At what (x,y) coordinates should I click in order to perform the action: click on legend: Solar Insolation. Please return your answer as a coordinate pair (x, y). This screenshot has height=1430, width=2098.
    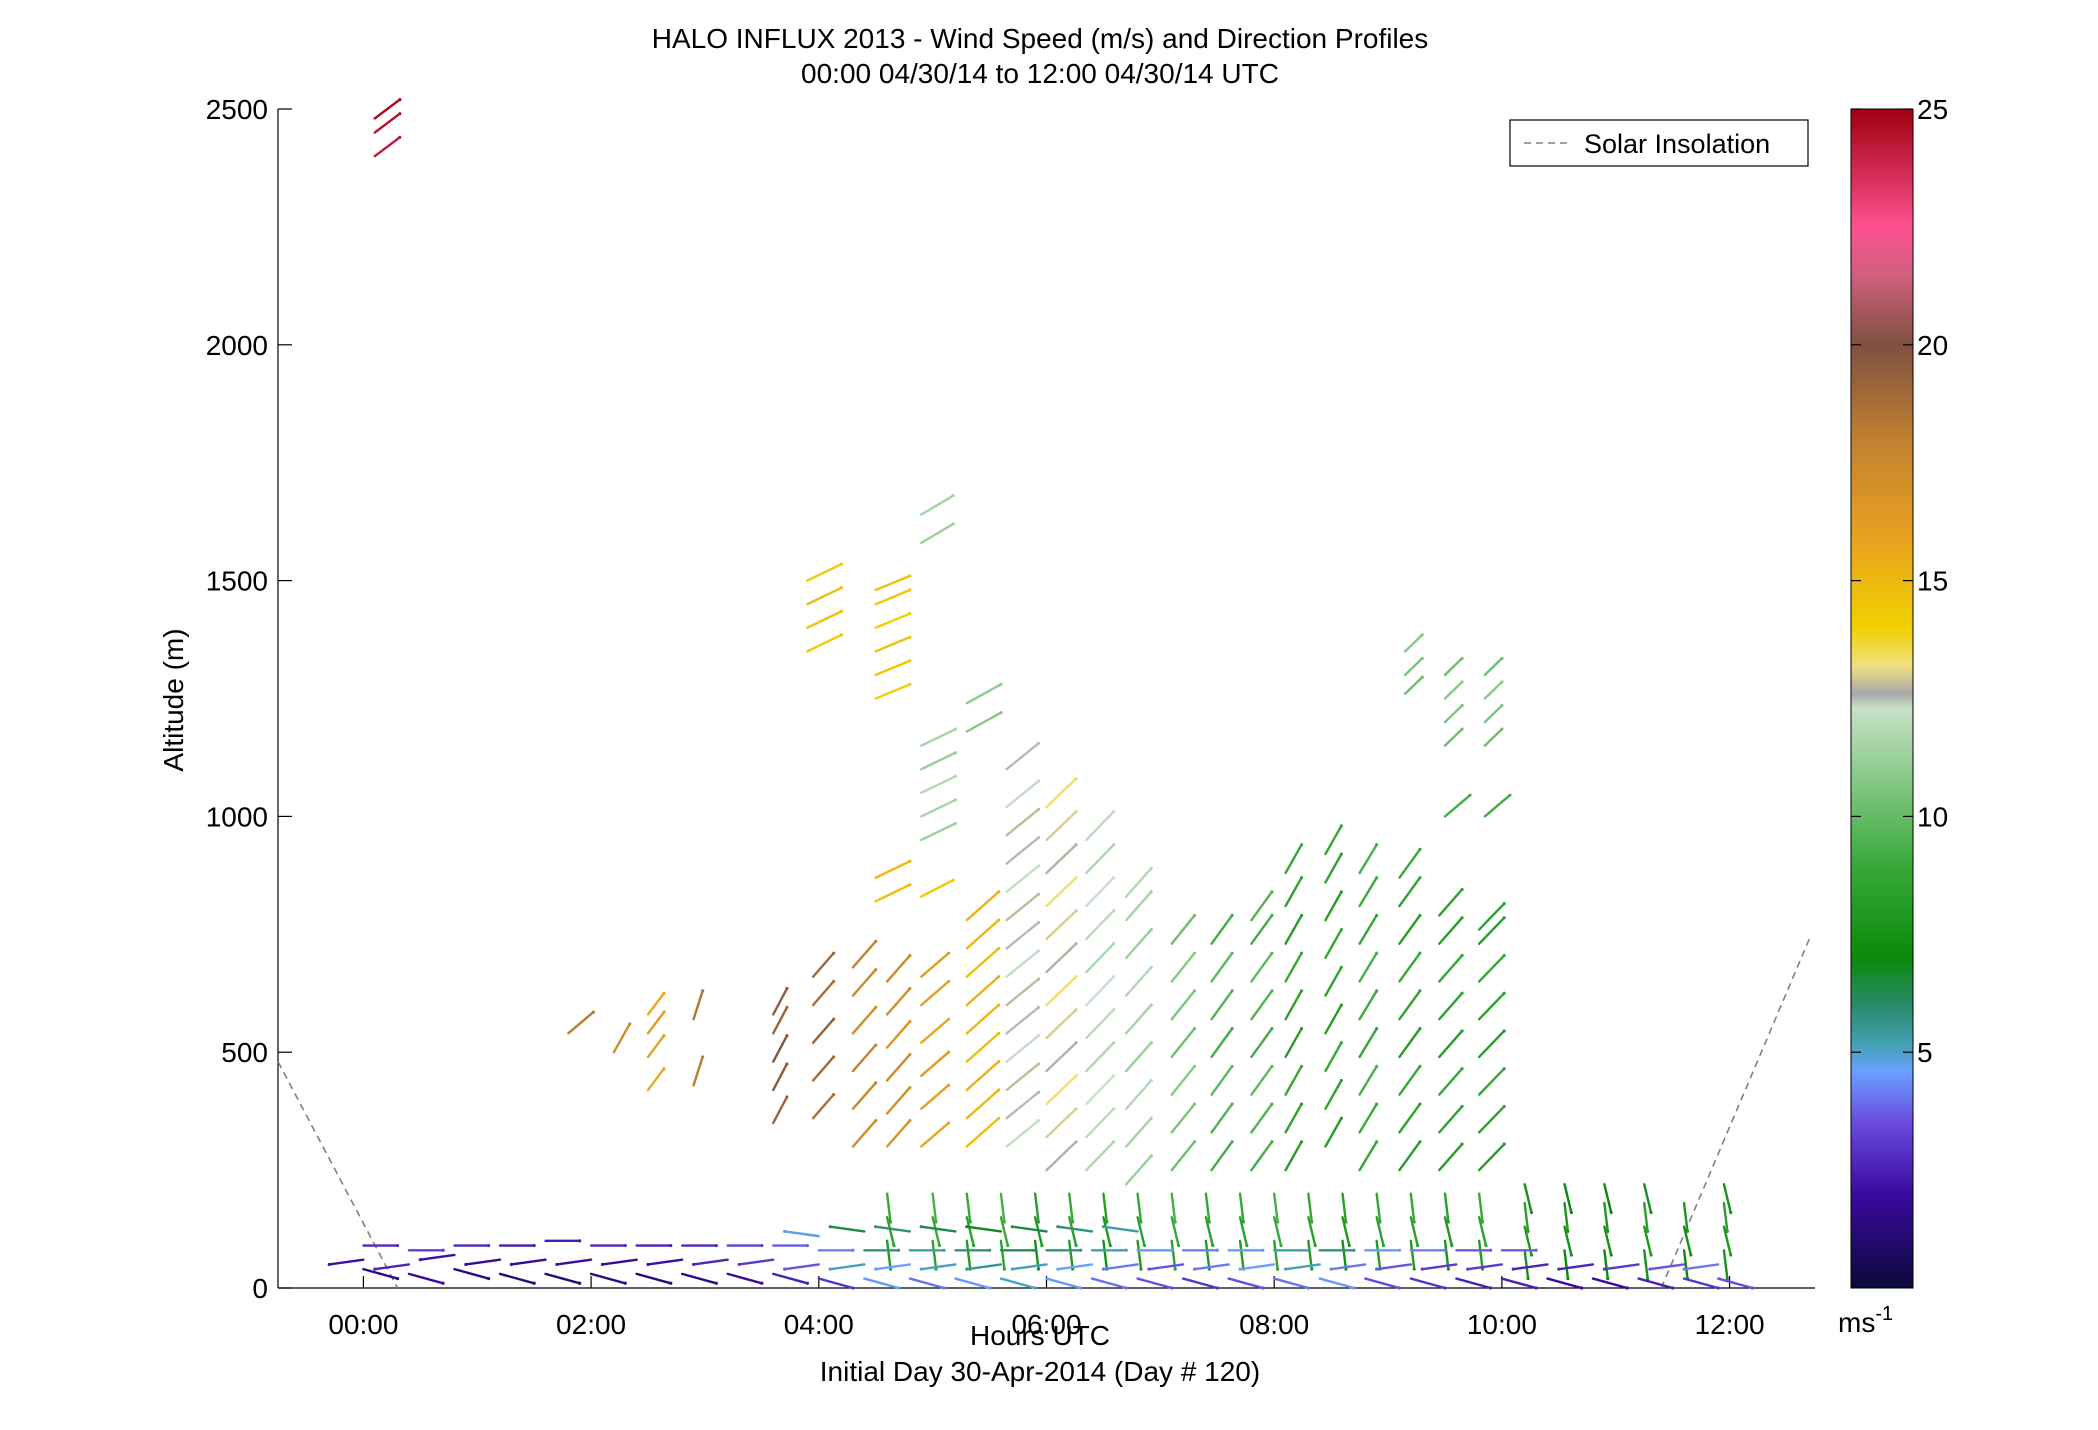
    Looking at the image, I should click on (1659, 143).